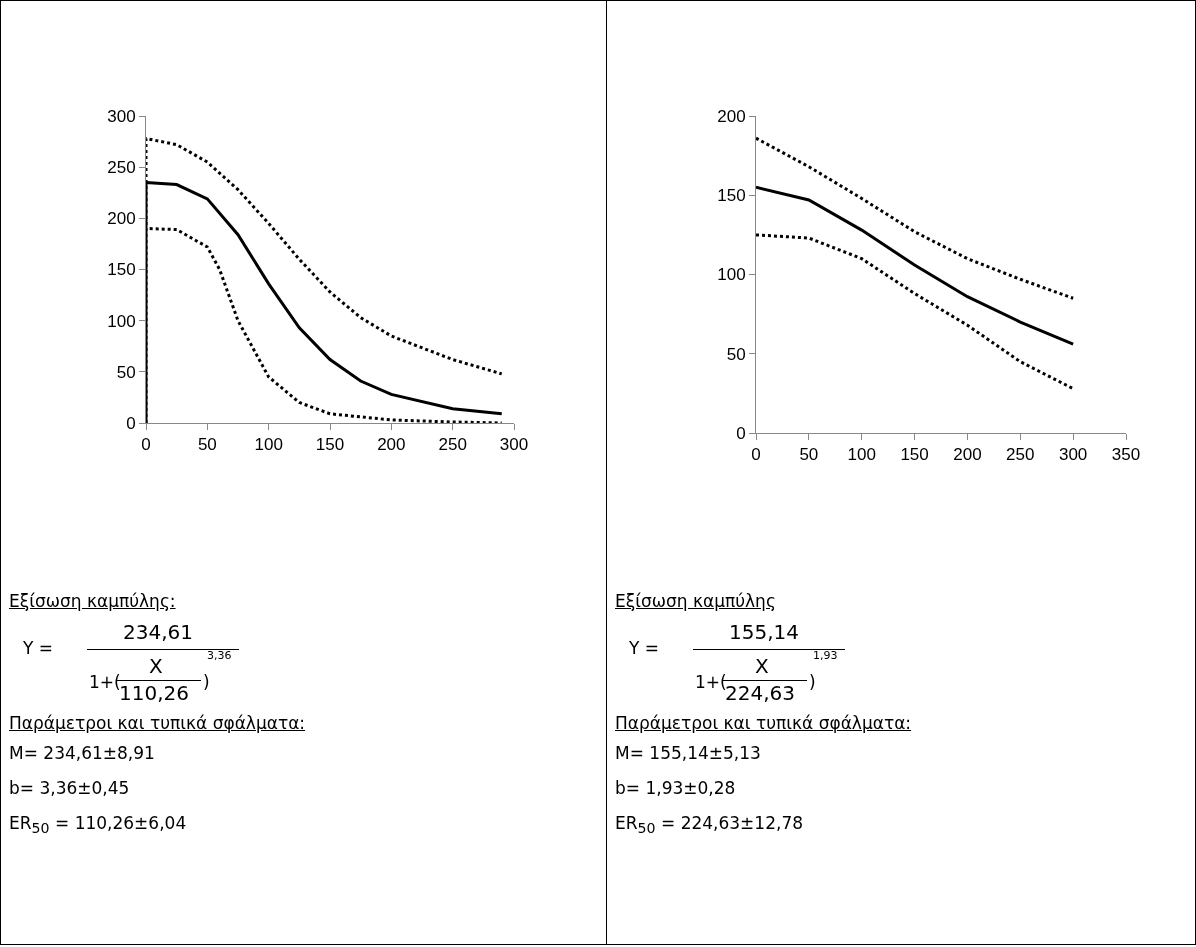 Image resolution: width=1196 pixels, height=947 pixels. I want to click on text: ER$_{50}$ = 224,63±12,78, so click(709, 825).